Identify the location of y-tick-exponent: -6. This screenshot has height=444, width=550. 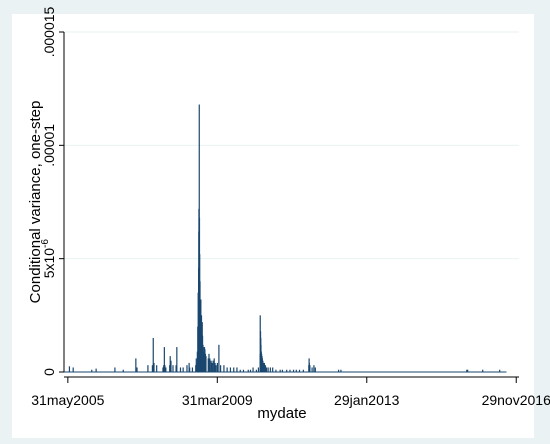
(45, 243).